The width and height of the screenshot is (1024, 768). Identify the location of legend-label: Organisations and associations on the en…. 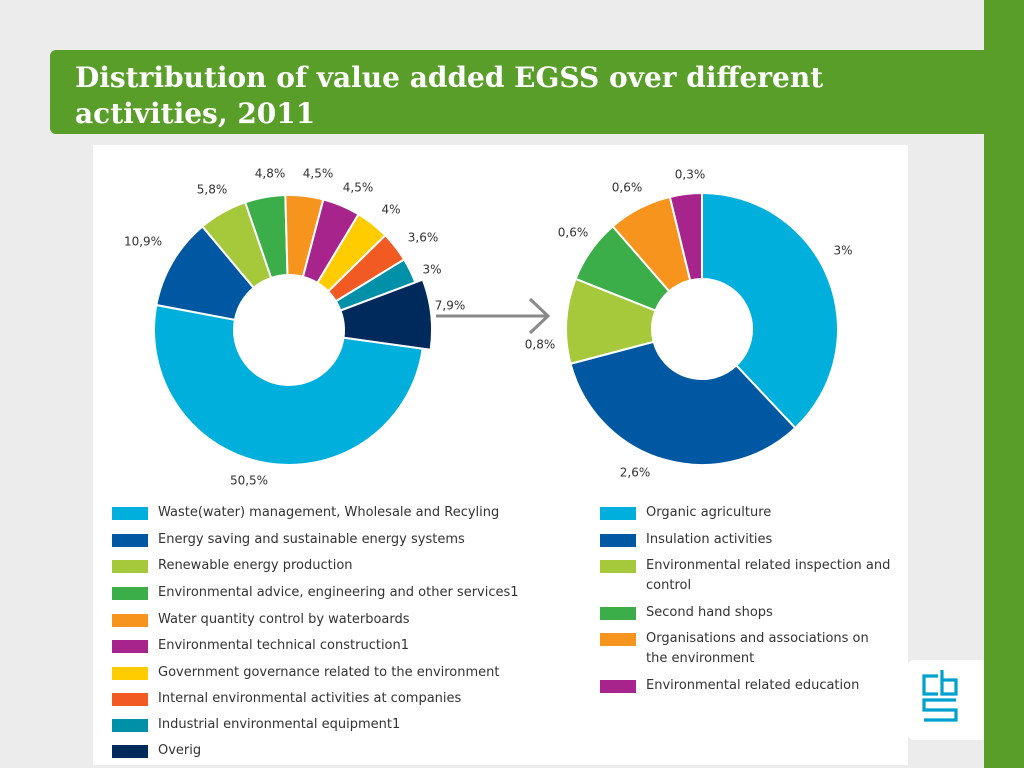
(757, 648).